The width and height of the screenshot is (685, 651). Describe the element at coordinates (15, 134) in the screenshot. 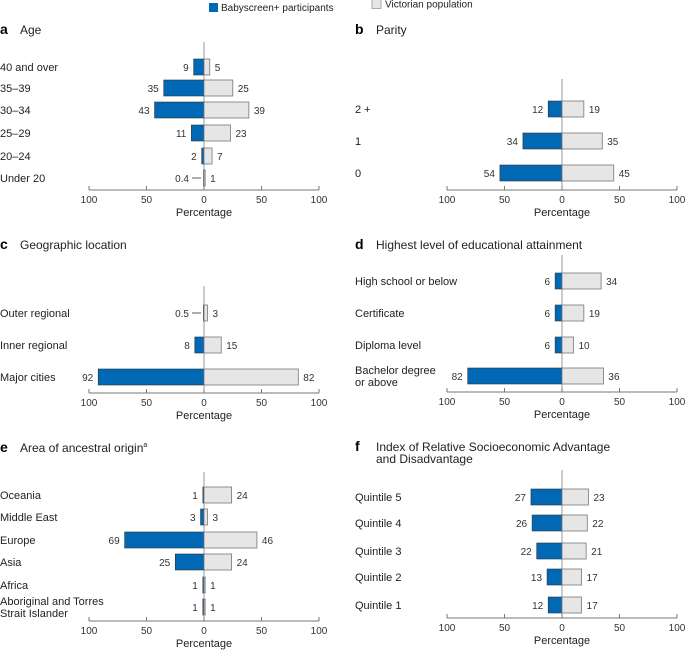

I see `category-label: 25–29` at that location.